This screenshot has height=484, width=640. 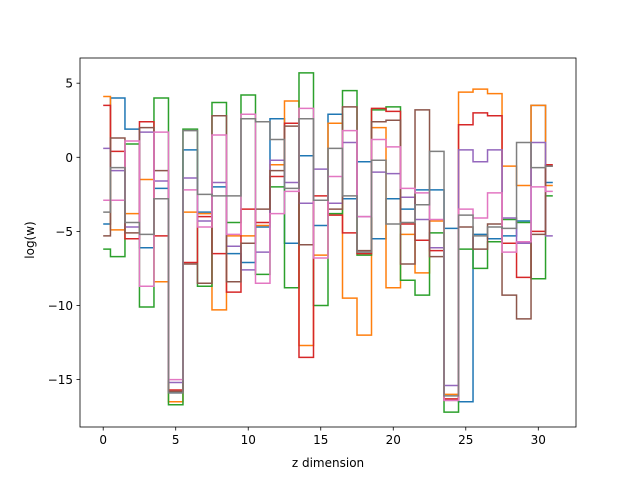 I want to click on x-axis-label: z dimension, so click(x=328, y=463).